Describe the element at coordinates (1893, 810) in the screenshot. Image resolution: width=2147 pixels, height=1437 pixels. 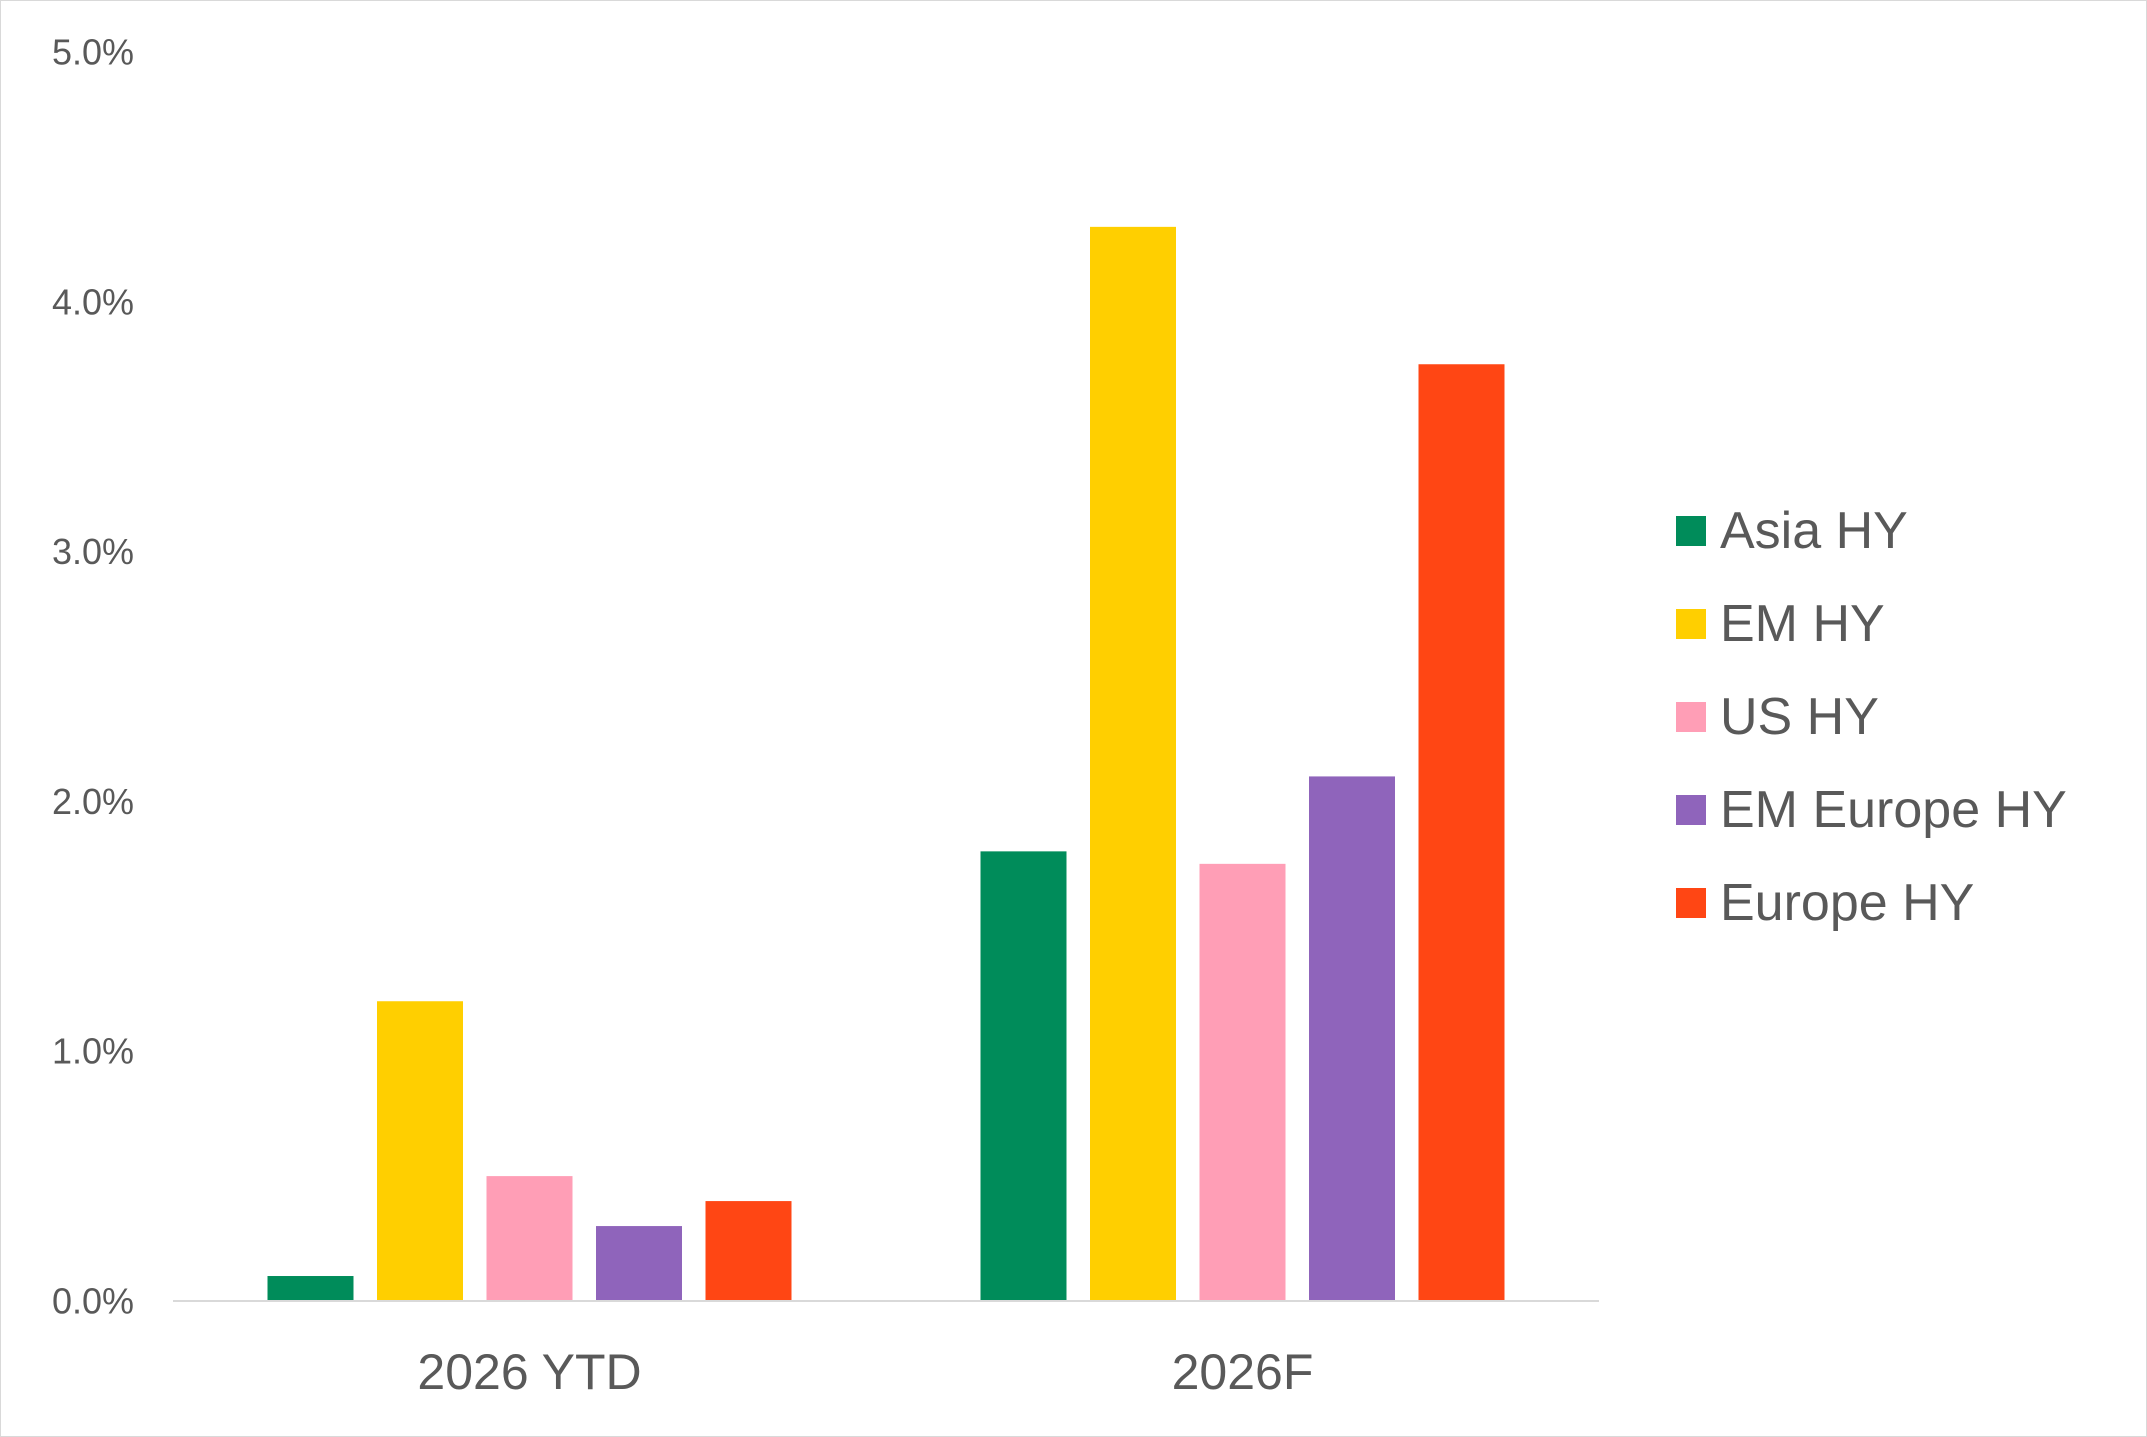
I see `legend-label: EM Europe HY` at that location.